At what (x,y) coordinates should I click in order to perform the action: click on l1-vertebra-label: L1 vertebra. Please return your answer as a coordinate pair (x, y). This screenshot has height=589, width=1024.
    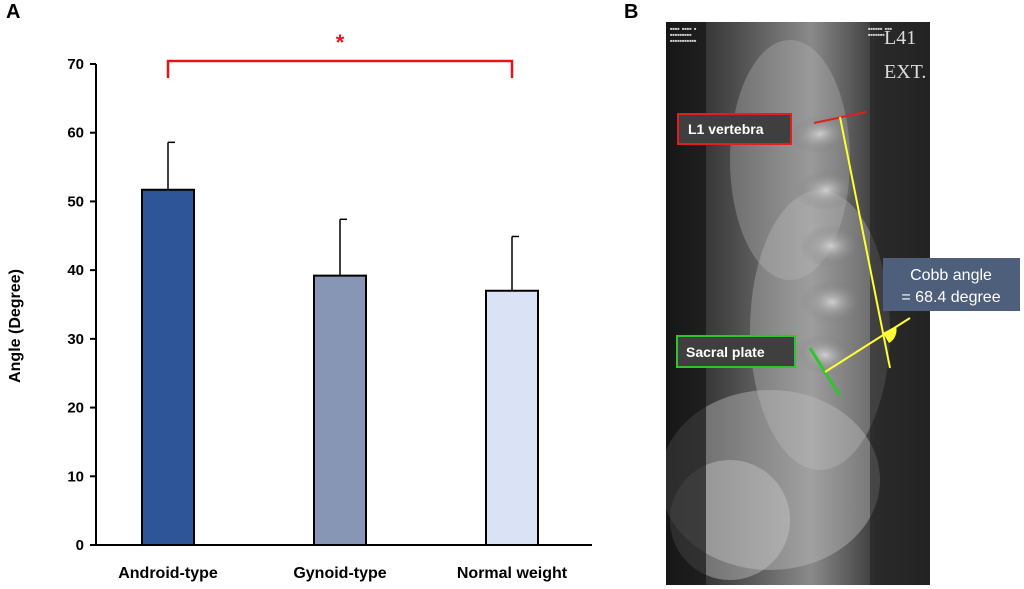
    Looking at the image, I should click on (734, 129).